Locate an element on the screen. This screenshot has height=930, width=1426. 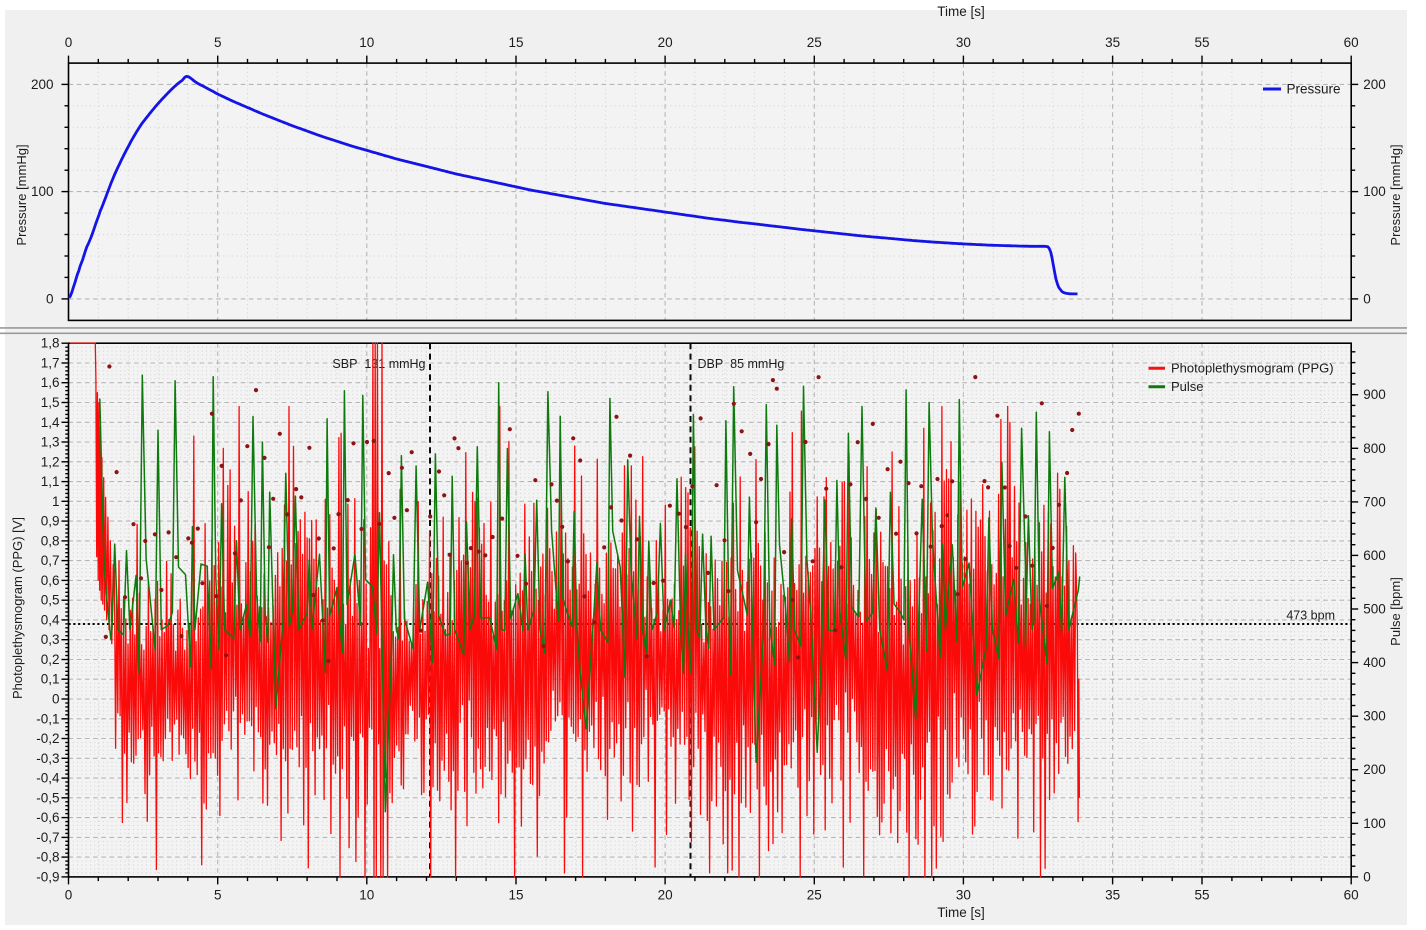
svg-text: 700 is located at coordinates (1374, 501).